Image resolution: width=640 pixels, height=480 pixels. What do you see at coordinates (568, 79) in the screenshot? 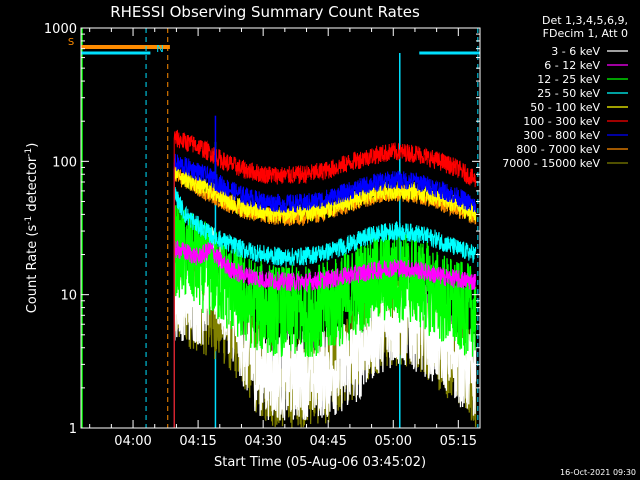
I see `legend-label-2: 12 - 25 keV` at bounding box center [568, 79].